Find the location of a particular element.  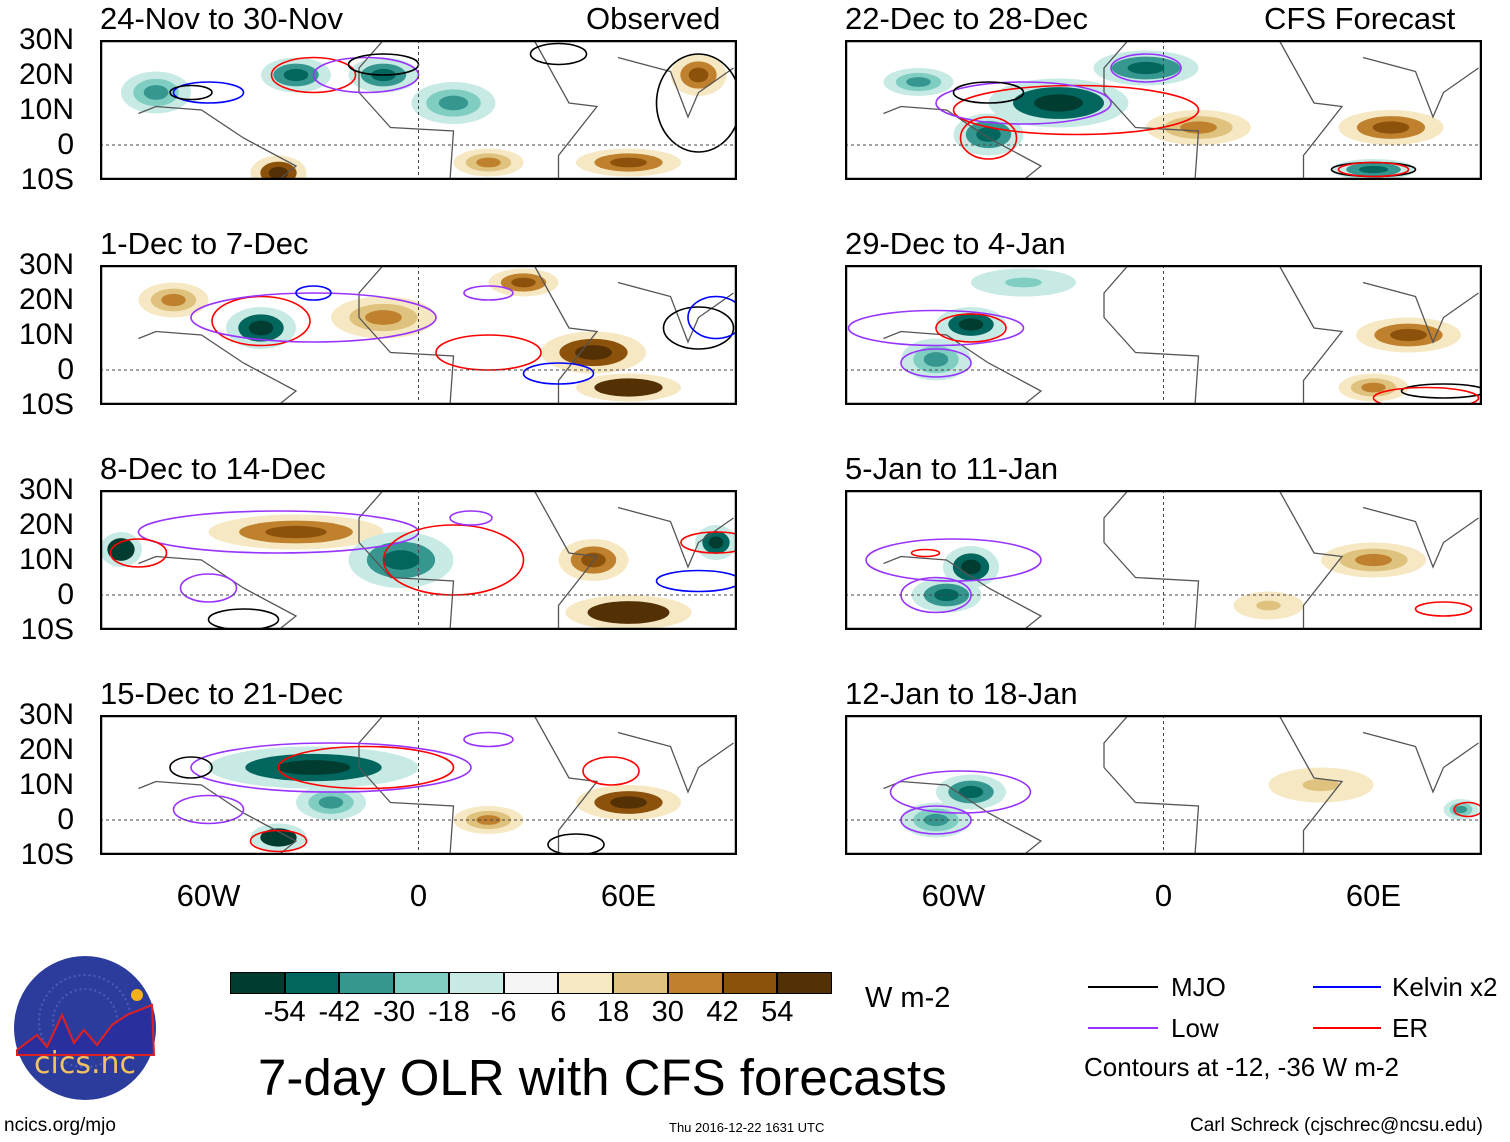

panel-title: 1-Dec to 7-Dec is located at coordinates (204, 243).